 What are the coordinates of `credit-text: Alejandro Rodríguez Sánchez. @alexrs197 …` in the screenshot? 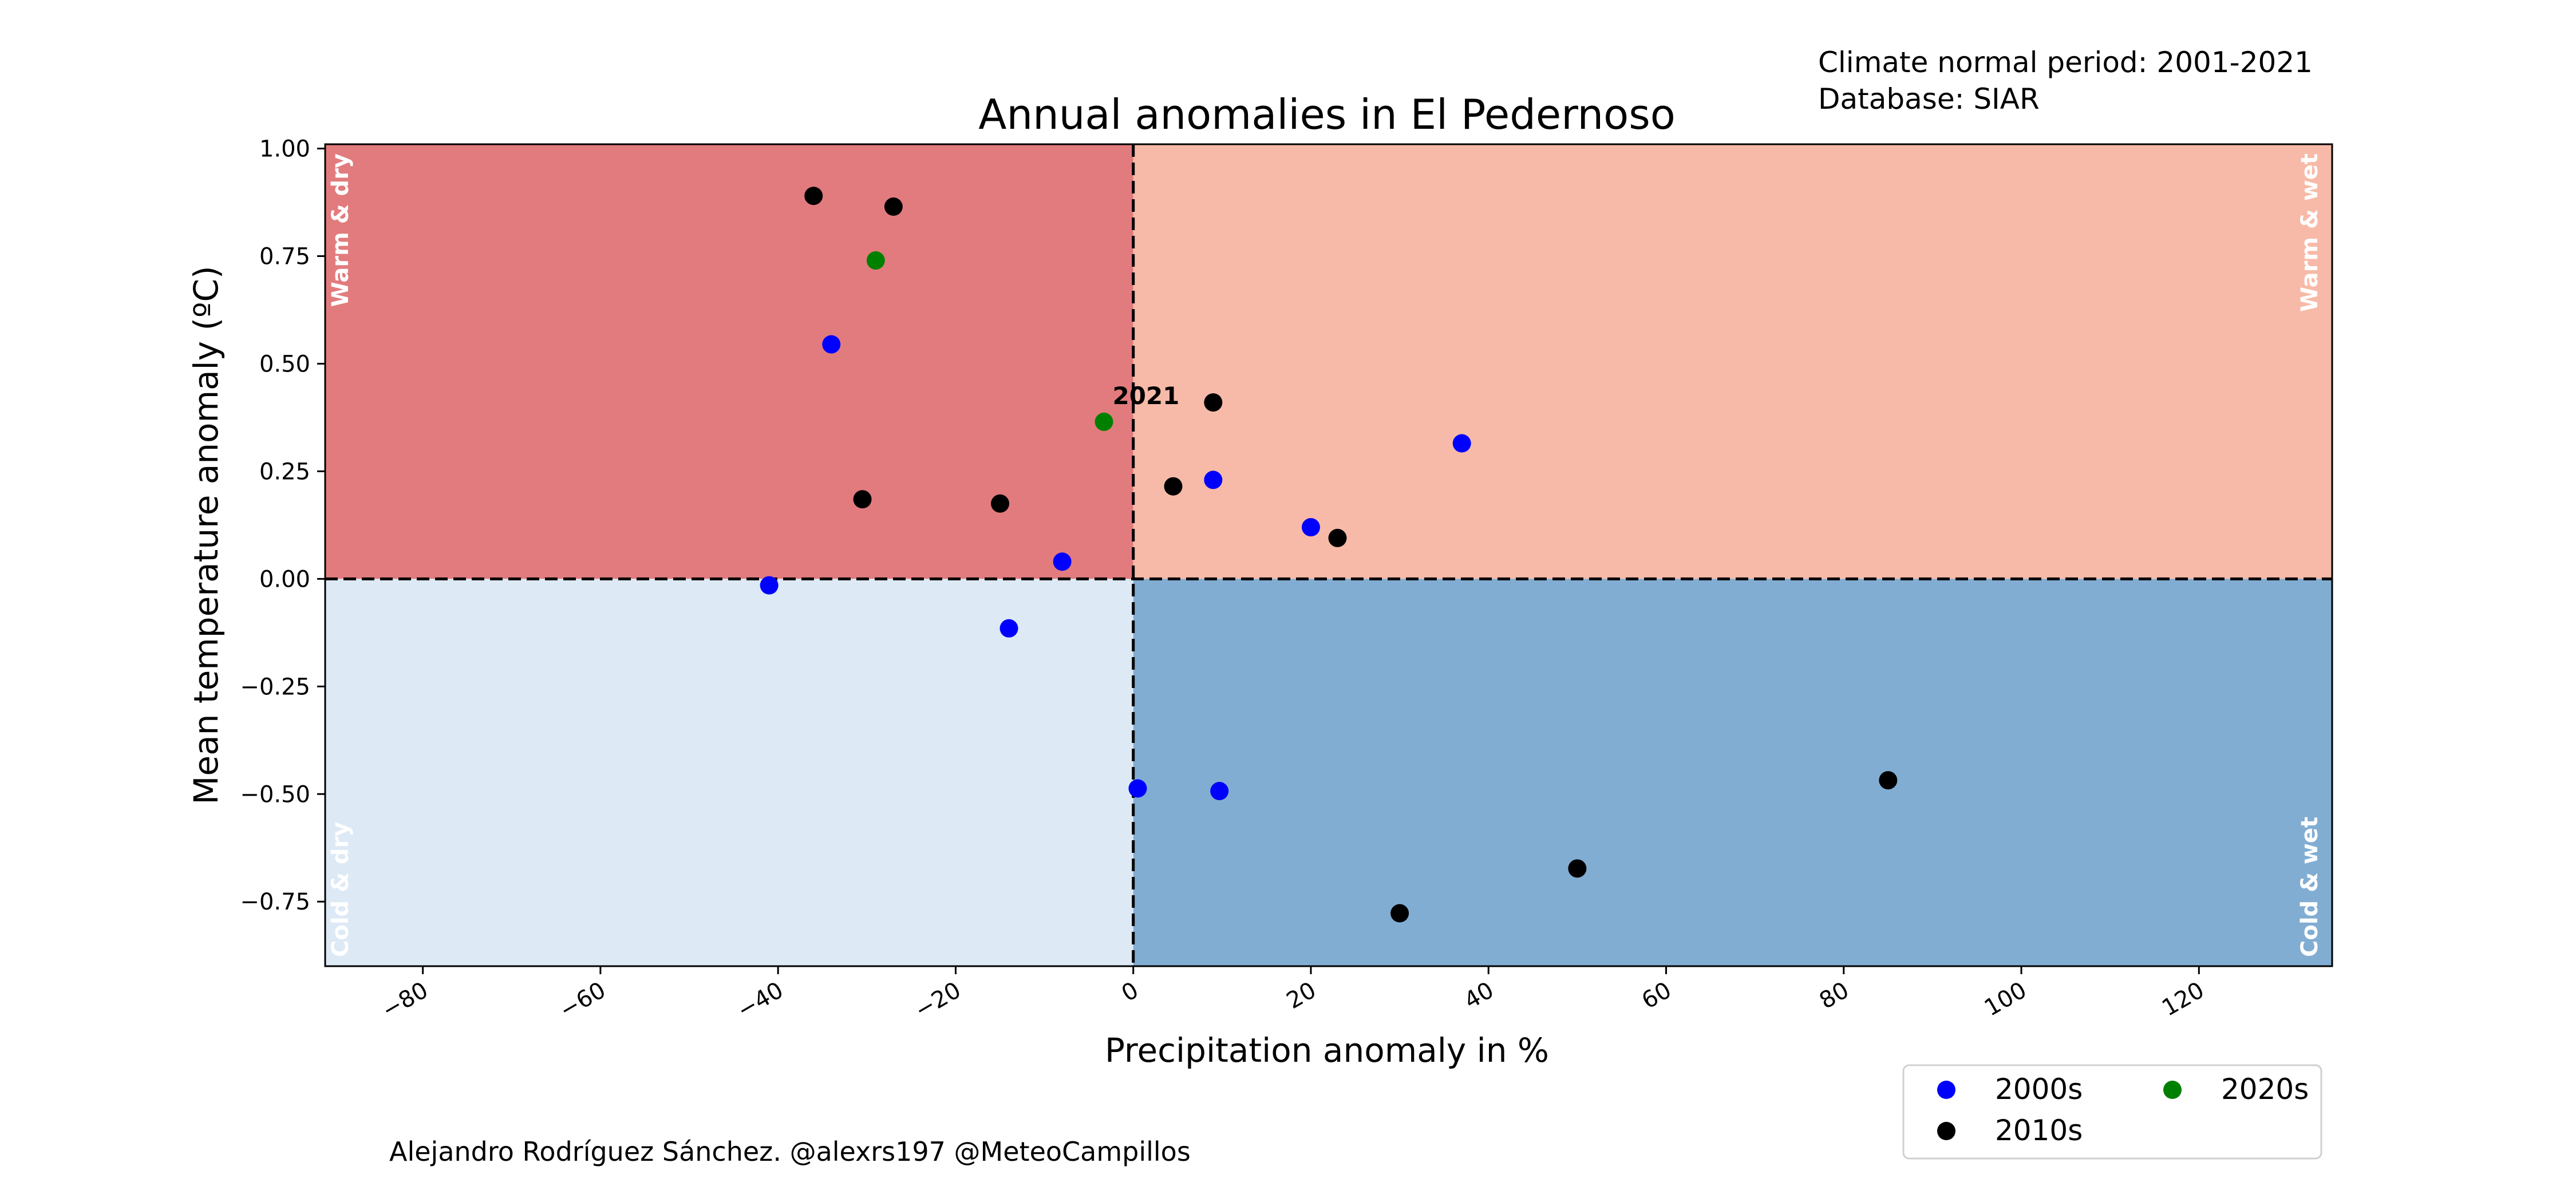 It's located at (790, 1152).